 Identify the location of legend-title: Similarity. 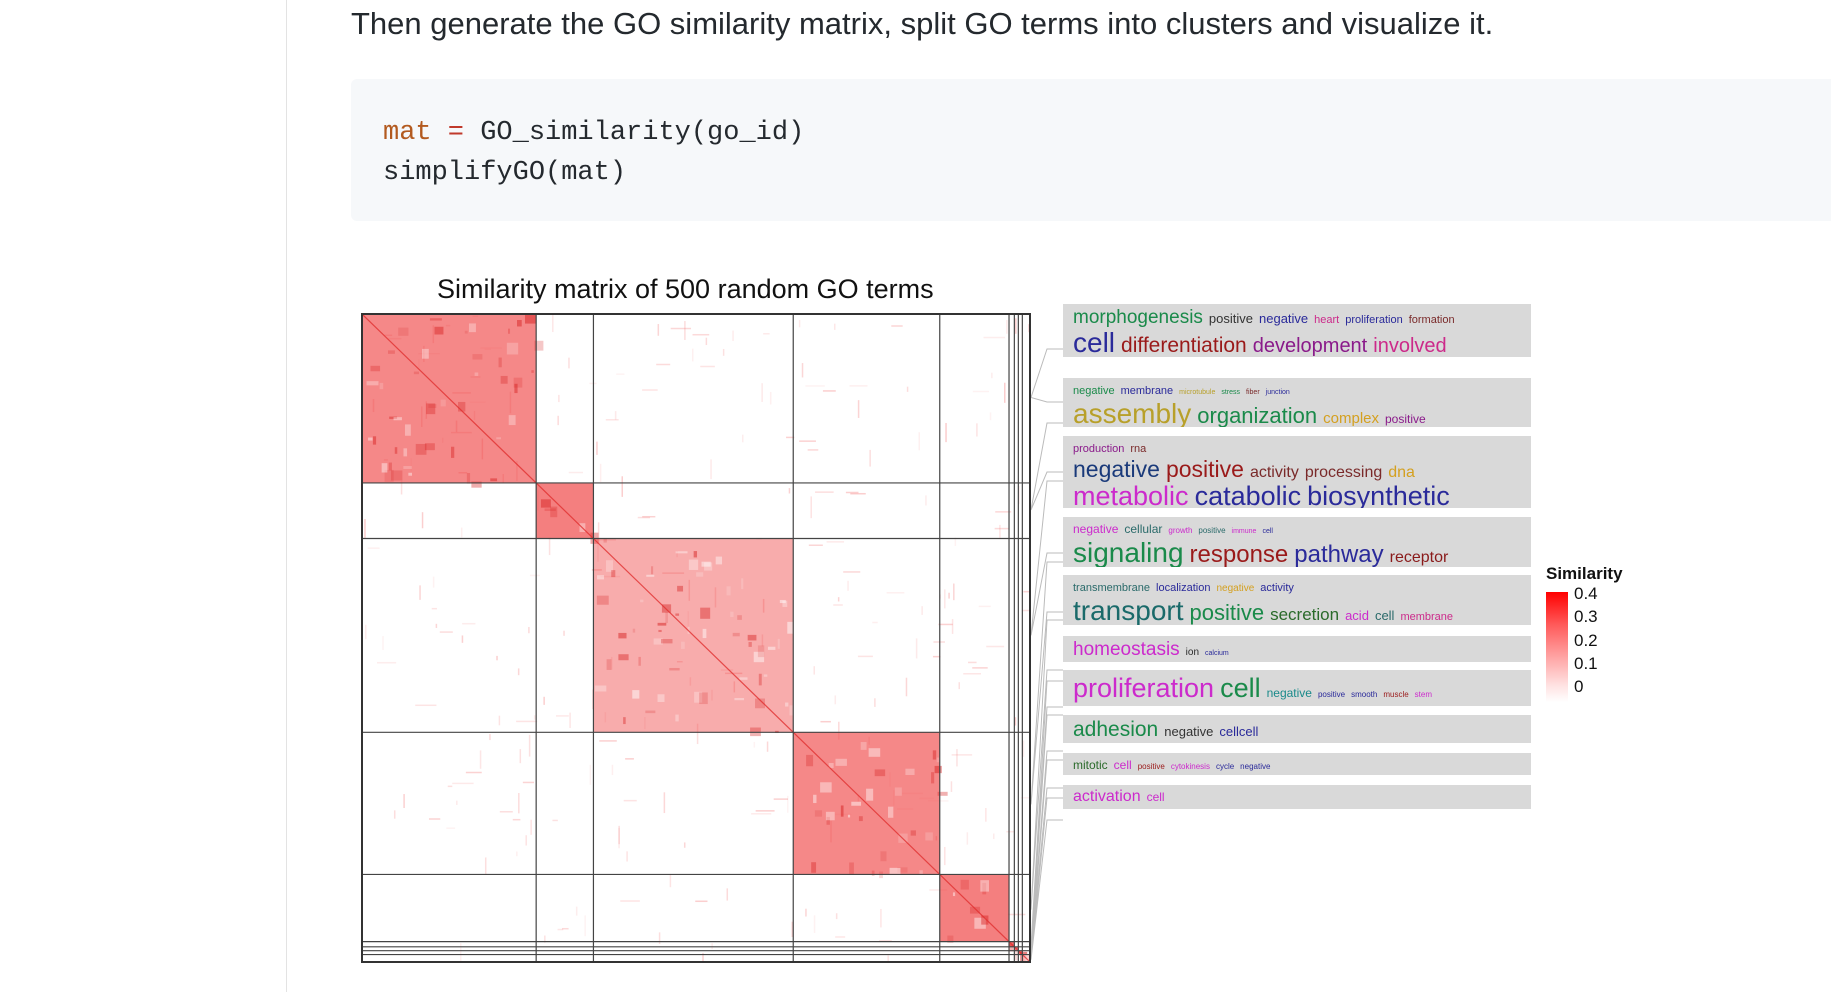
(1584, 573).